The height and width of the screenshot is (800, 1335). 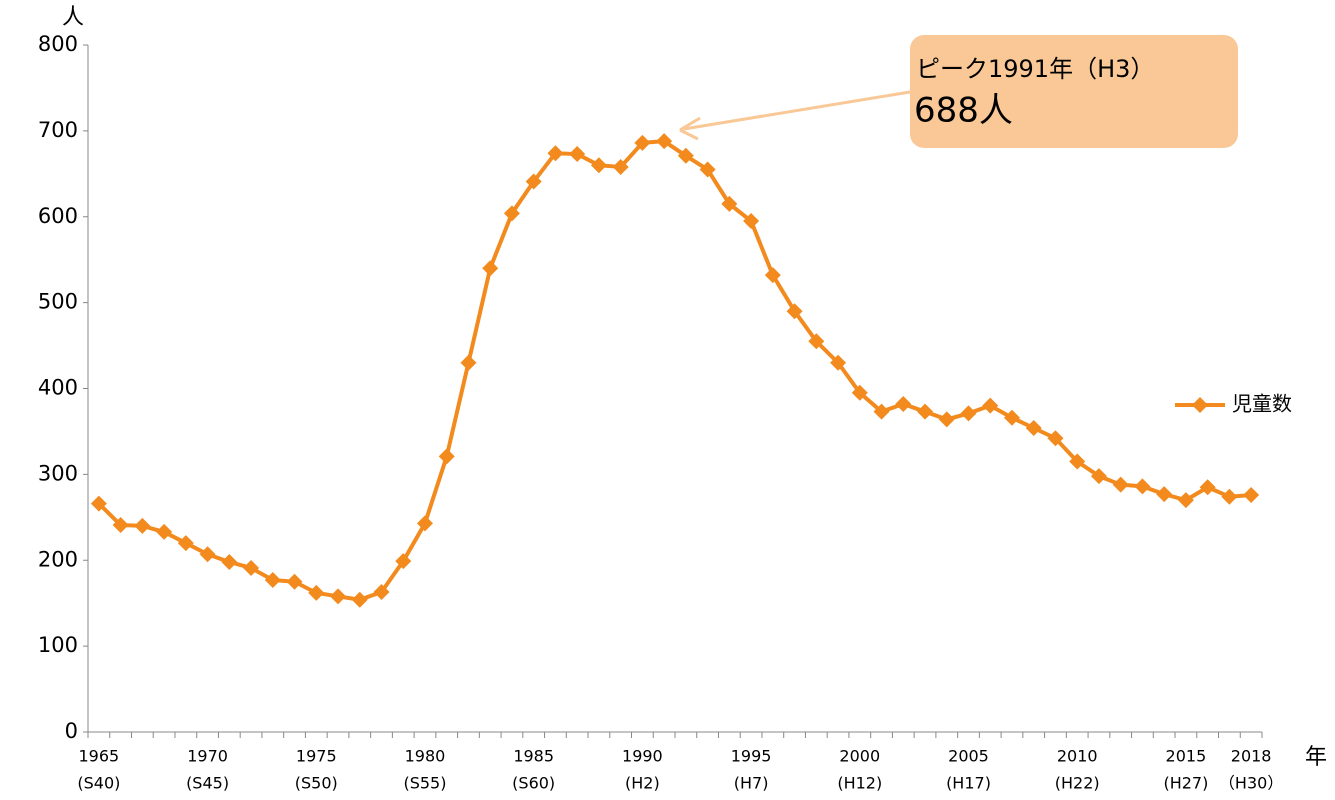 What do you see at coordinates (58, 44) in the screenshot?
I see `y-tick-label: 800` at bounding box center [58, 44].